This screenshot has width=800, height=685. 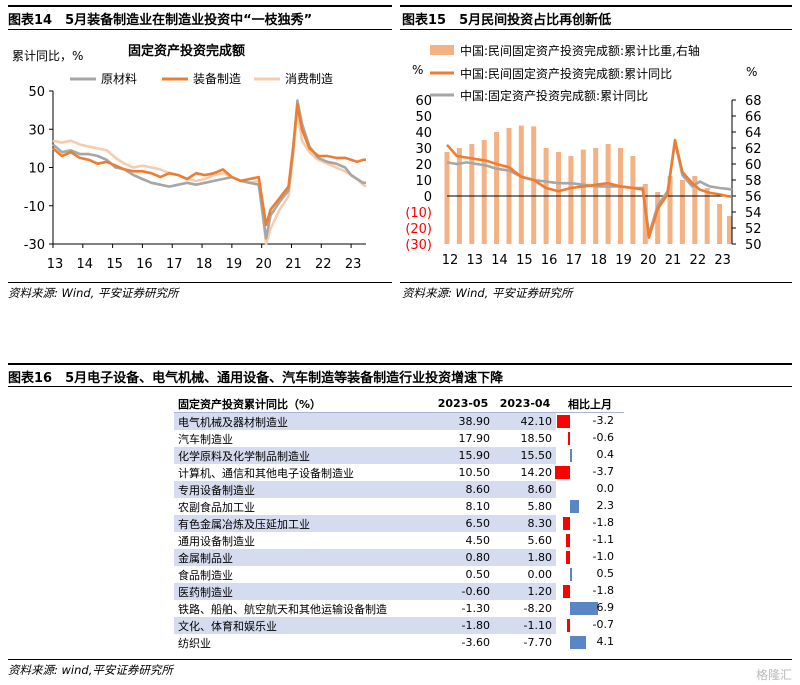 I want to click on change-cell: 4.1, so click(x=590, y=642).